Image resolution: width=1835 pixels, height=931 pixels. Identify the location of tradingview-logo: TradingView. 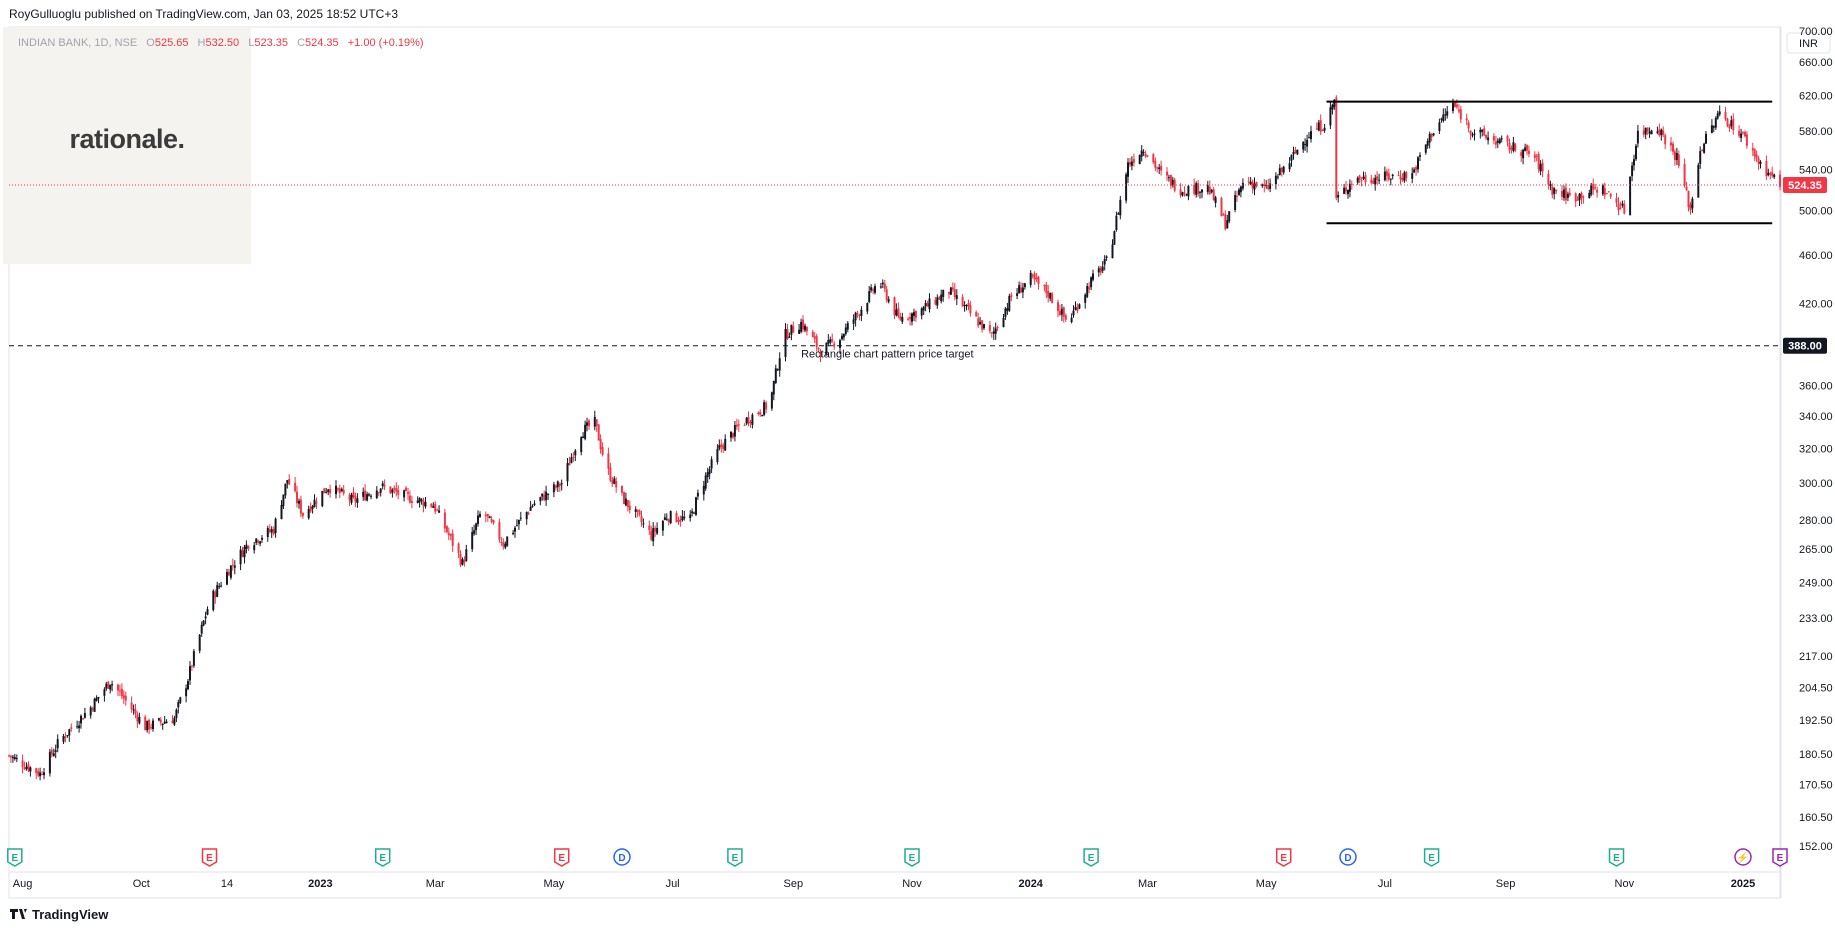
(59, 914).